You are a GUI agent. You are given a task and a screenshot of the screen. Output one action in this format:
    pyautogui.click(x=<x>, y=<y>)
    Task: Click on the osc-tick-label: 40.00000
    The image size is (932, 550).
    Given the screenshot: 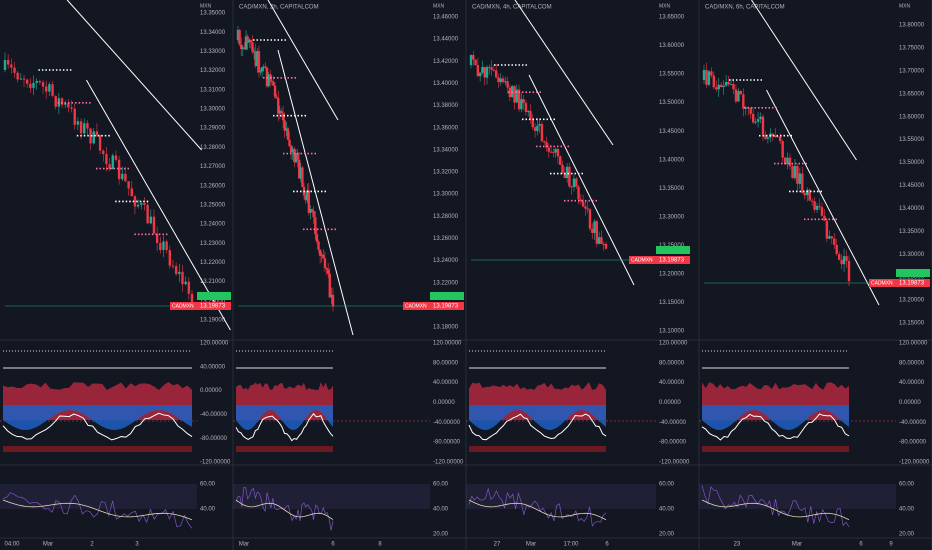 What is the action you would take?
    pyautogui.click(x=672, y=383)
    